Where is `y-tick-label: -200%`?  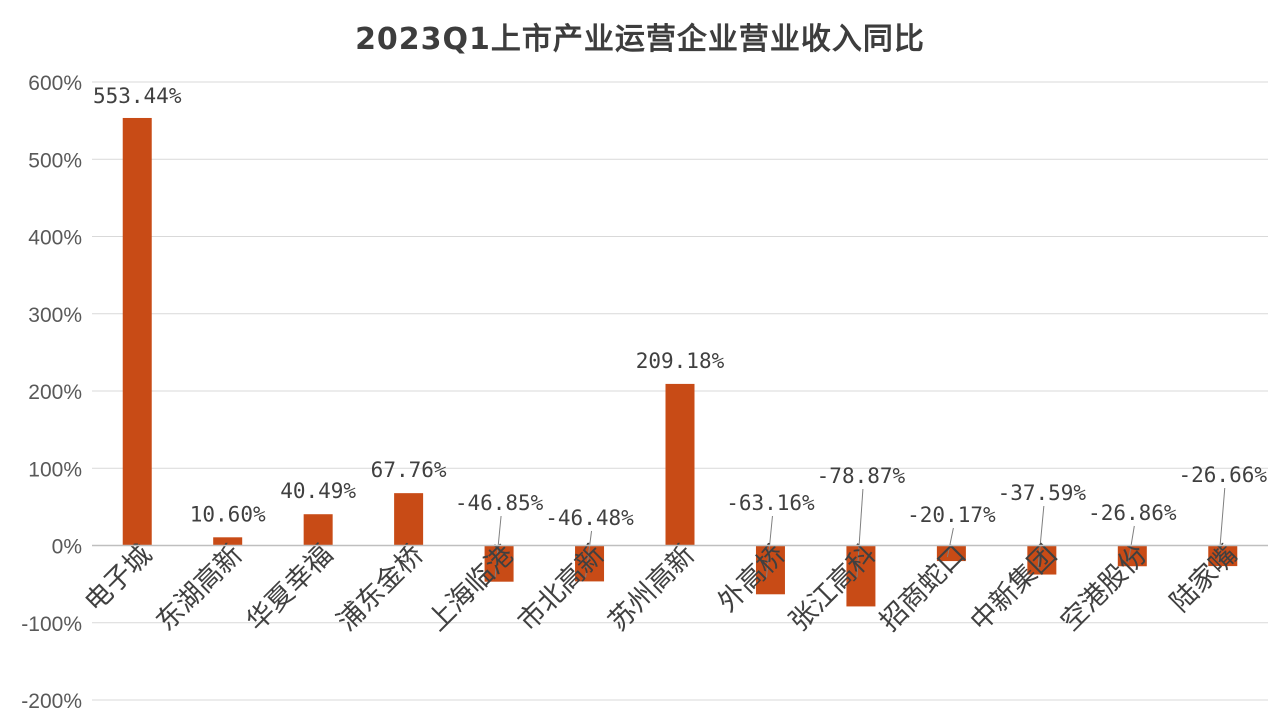 y-tick-label: -200% is located at coordinates (51, 701).